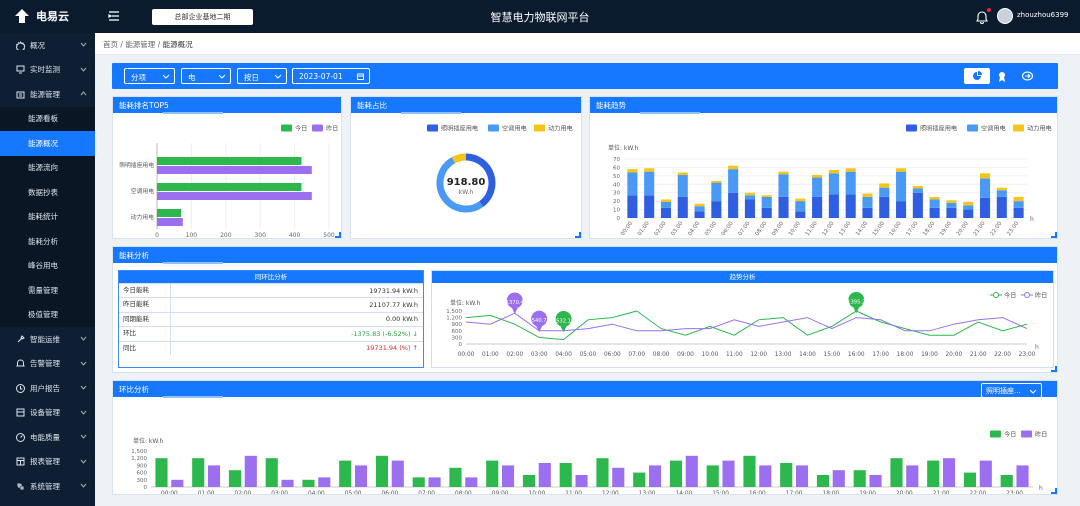  I want to click on sidebar-subitem: 峰谷用电, so click(47, 265).